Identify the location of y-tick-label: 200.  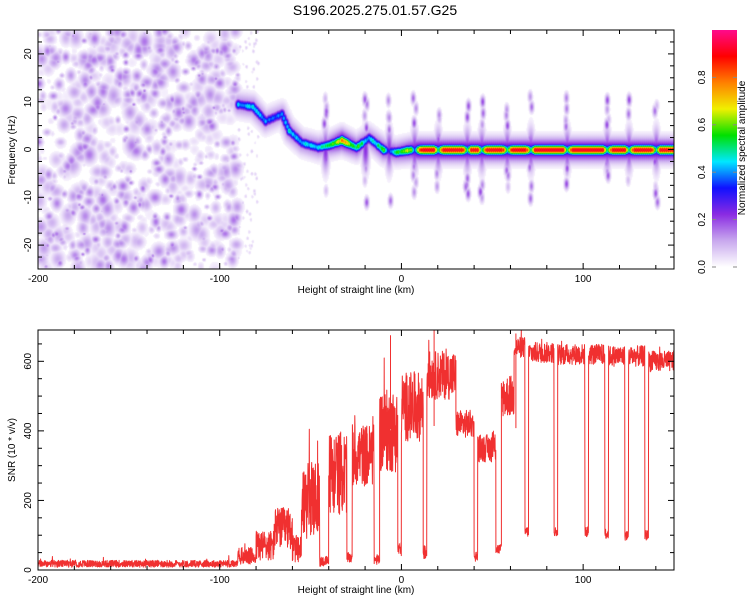
(28, 500).